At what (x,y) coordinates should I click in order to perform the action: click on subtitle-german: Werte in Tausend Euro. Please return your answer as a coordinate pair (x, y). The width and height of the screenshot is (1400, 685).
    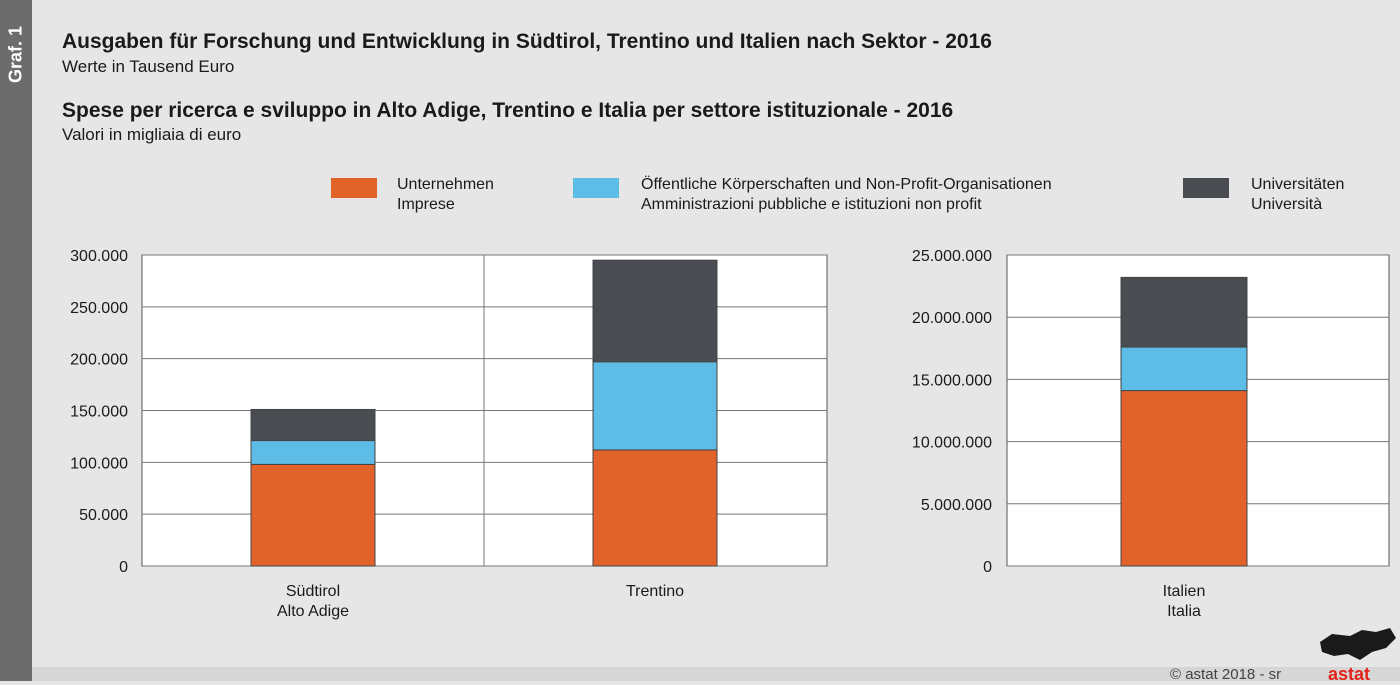
    Looking at the image, I should click on (148, 66).